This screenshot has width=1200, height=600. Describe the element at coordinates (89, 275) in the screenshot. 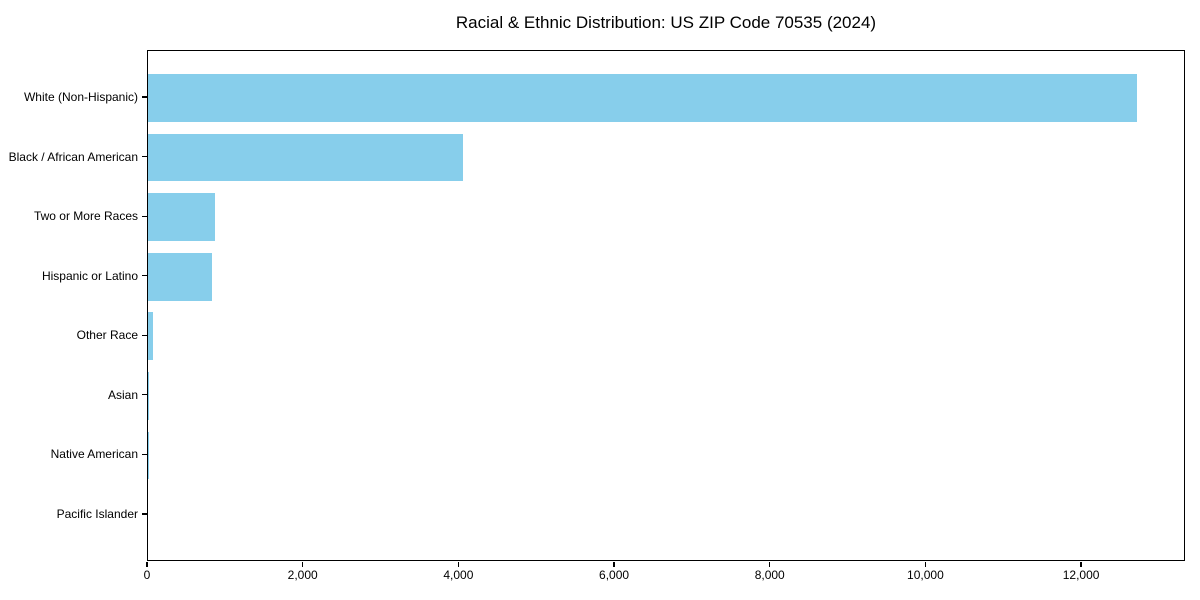

I see `y-tick-label: Hispanic or Latino` at that location.